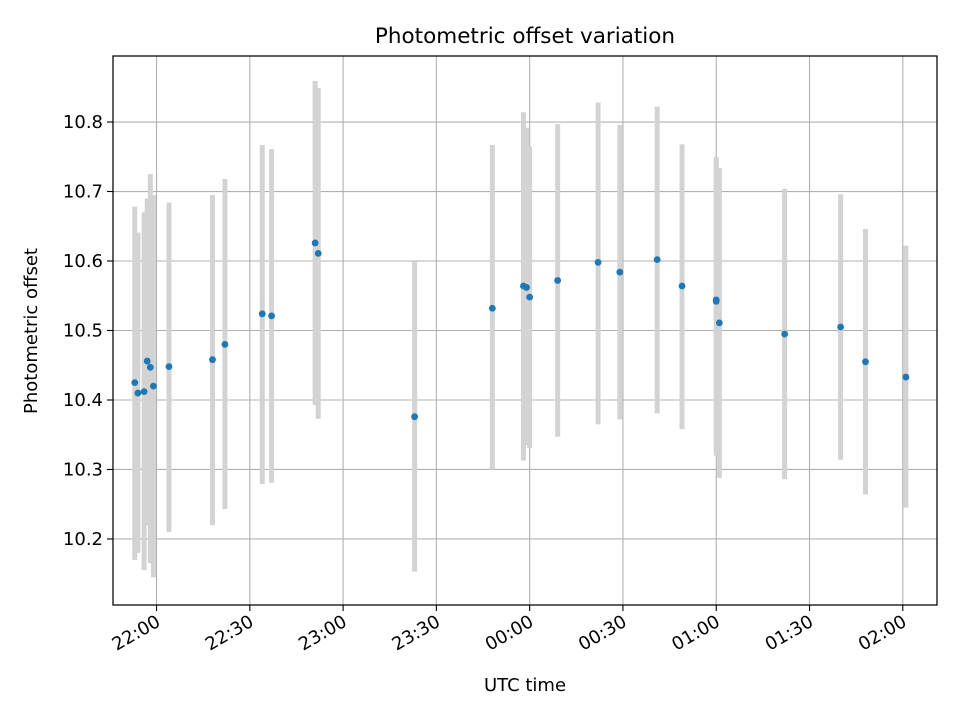  I want to click on y-tick-label: 10.2, so click(83, 539).